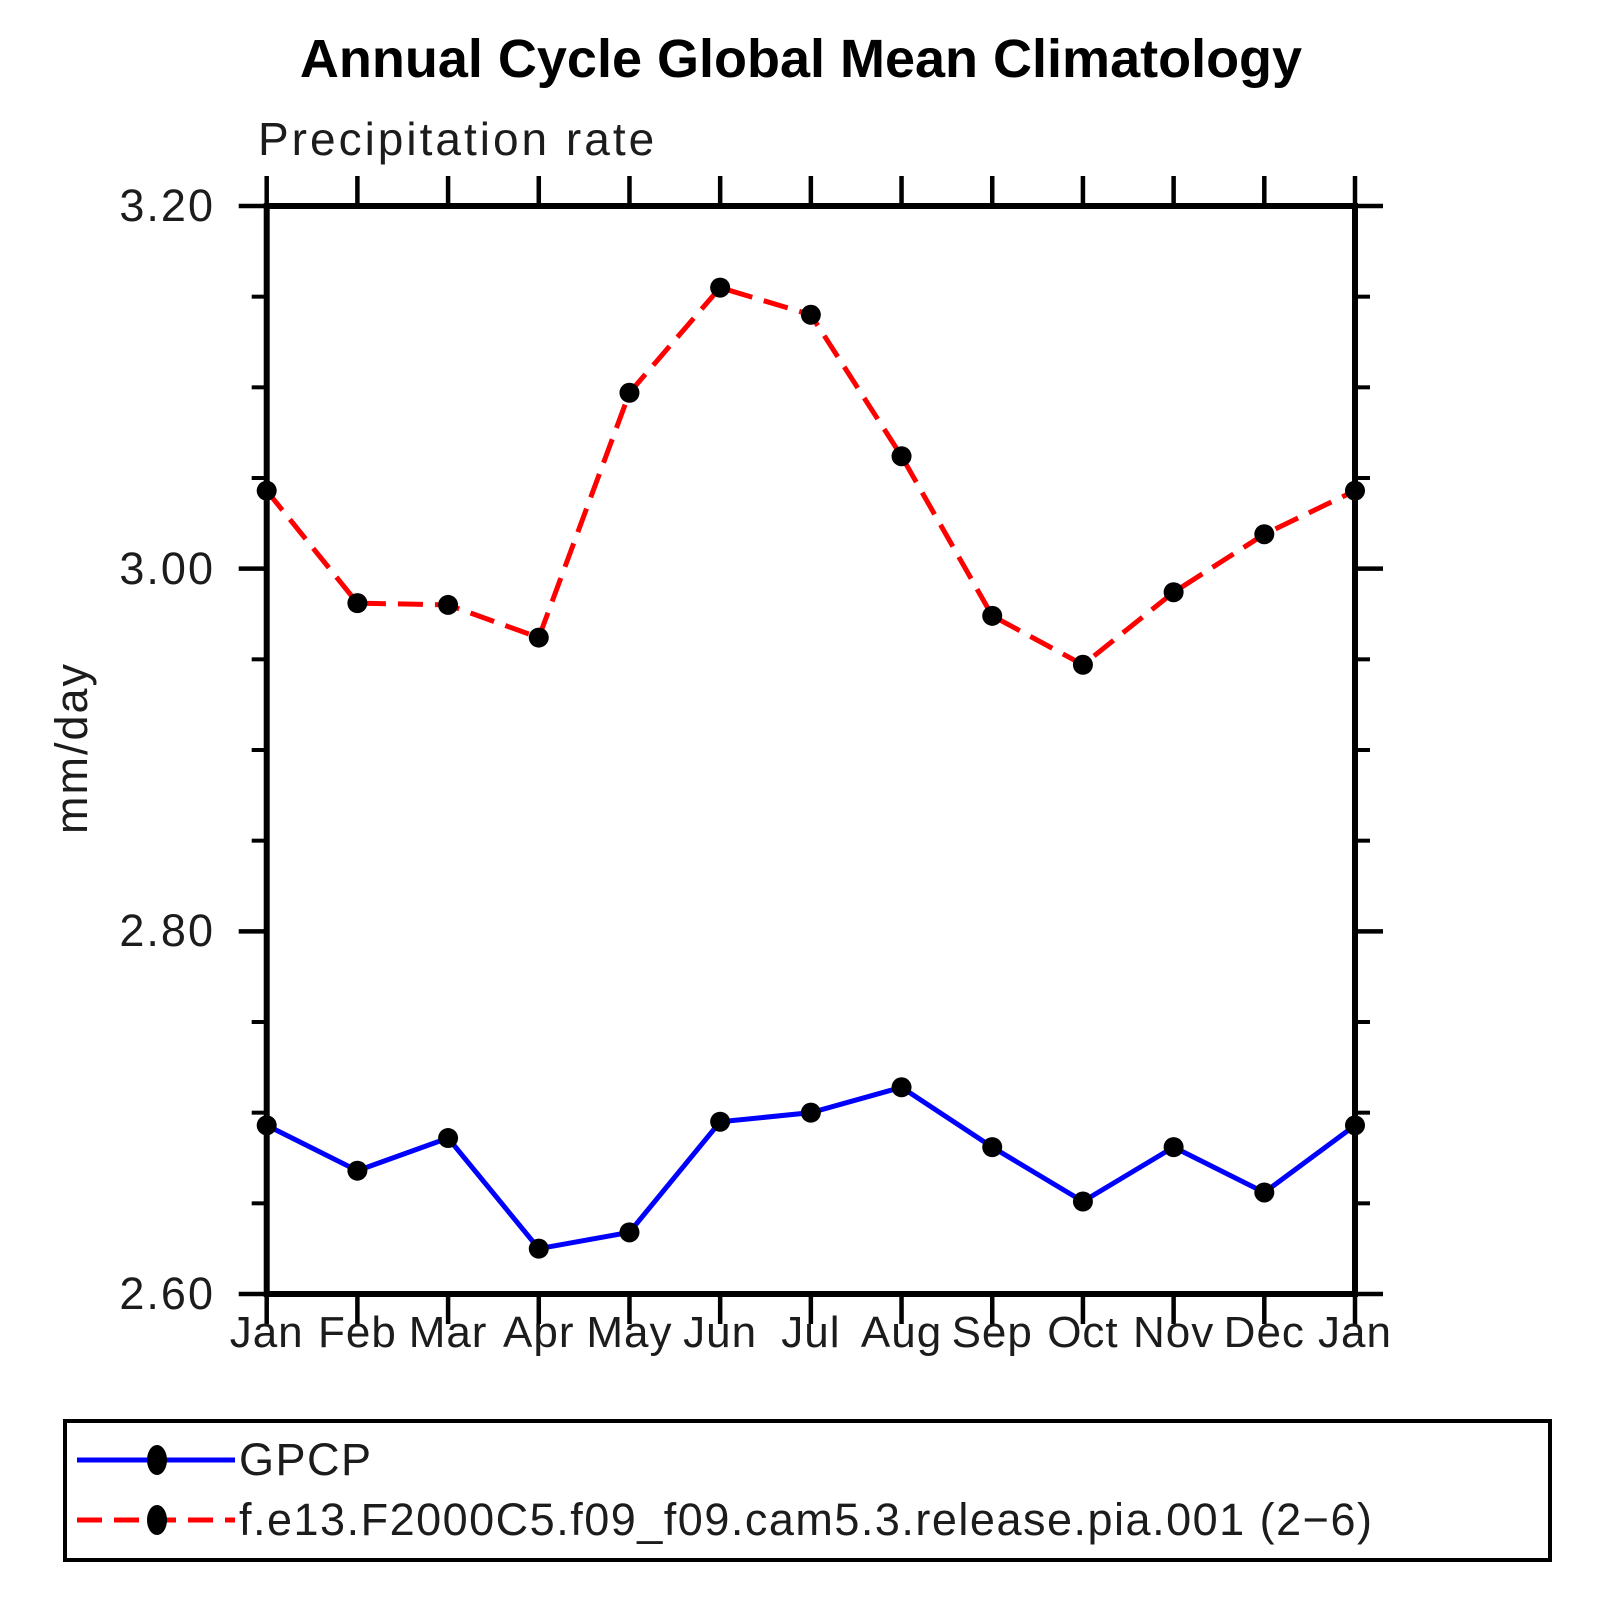 The image size is (1602, 1602). What do you see at coordinates (629, 1332) in the screenshot?
I see `x-tick-label: May` at bounding box center [629, 1332].